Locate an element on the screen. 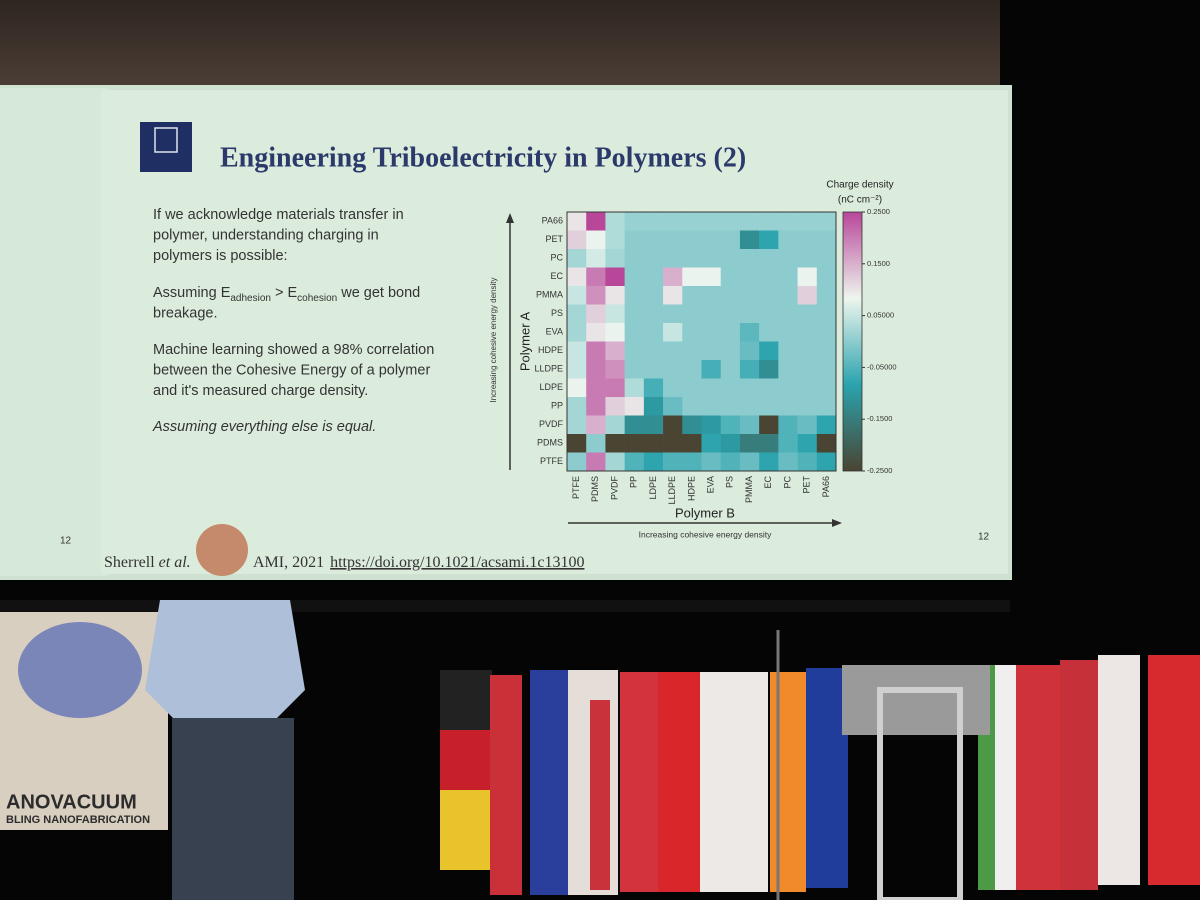 The width and height of the screenshot is (1200, 900). row-label: LLDPE is located at coordinates (548, 369).